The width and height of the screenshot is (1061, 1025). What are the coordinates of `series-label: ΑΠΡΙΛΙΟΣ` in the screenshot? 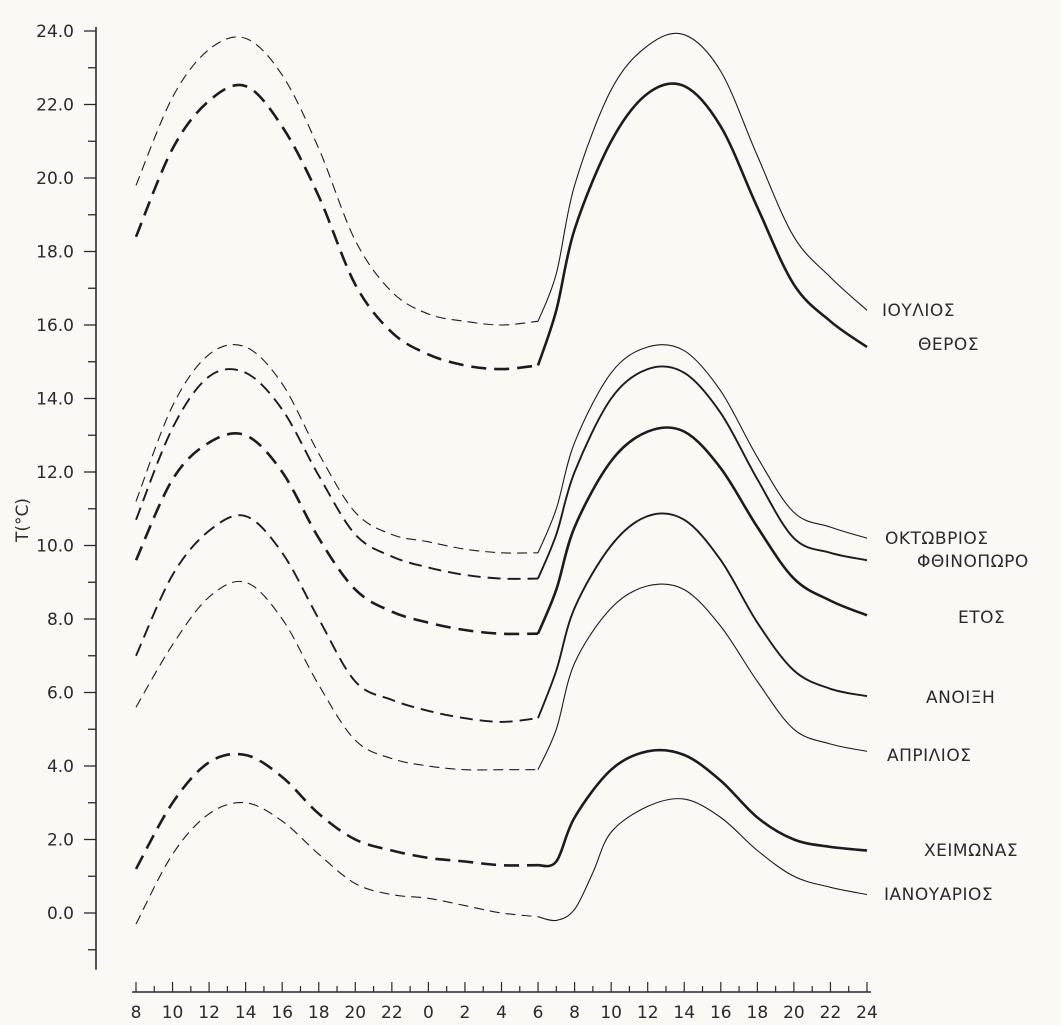 It's located at (929, 756).